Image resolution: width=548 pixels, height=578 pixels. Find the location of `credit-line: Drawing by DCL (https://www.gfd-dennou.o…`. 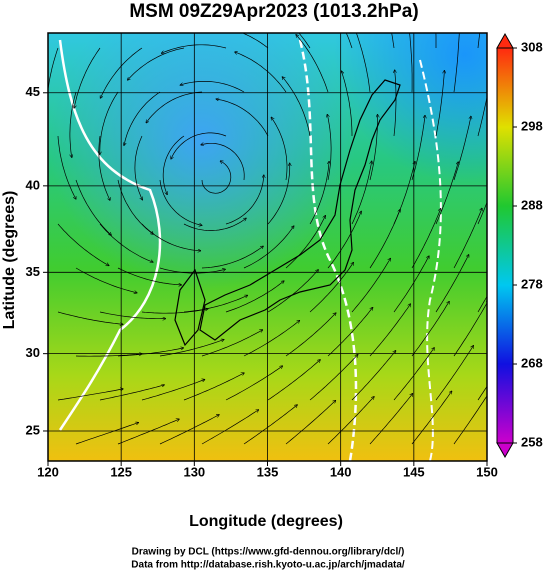

credit-line: Drawing by DCL (https://www.gfd-dennou.o… is located at coordinates (268, 552).